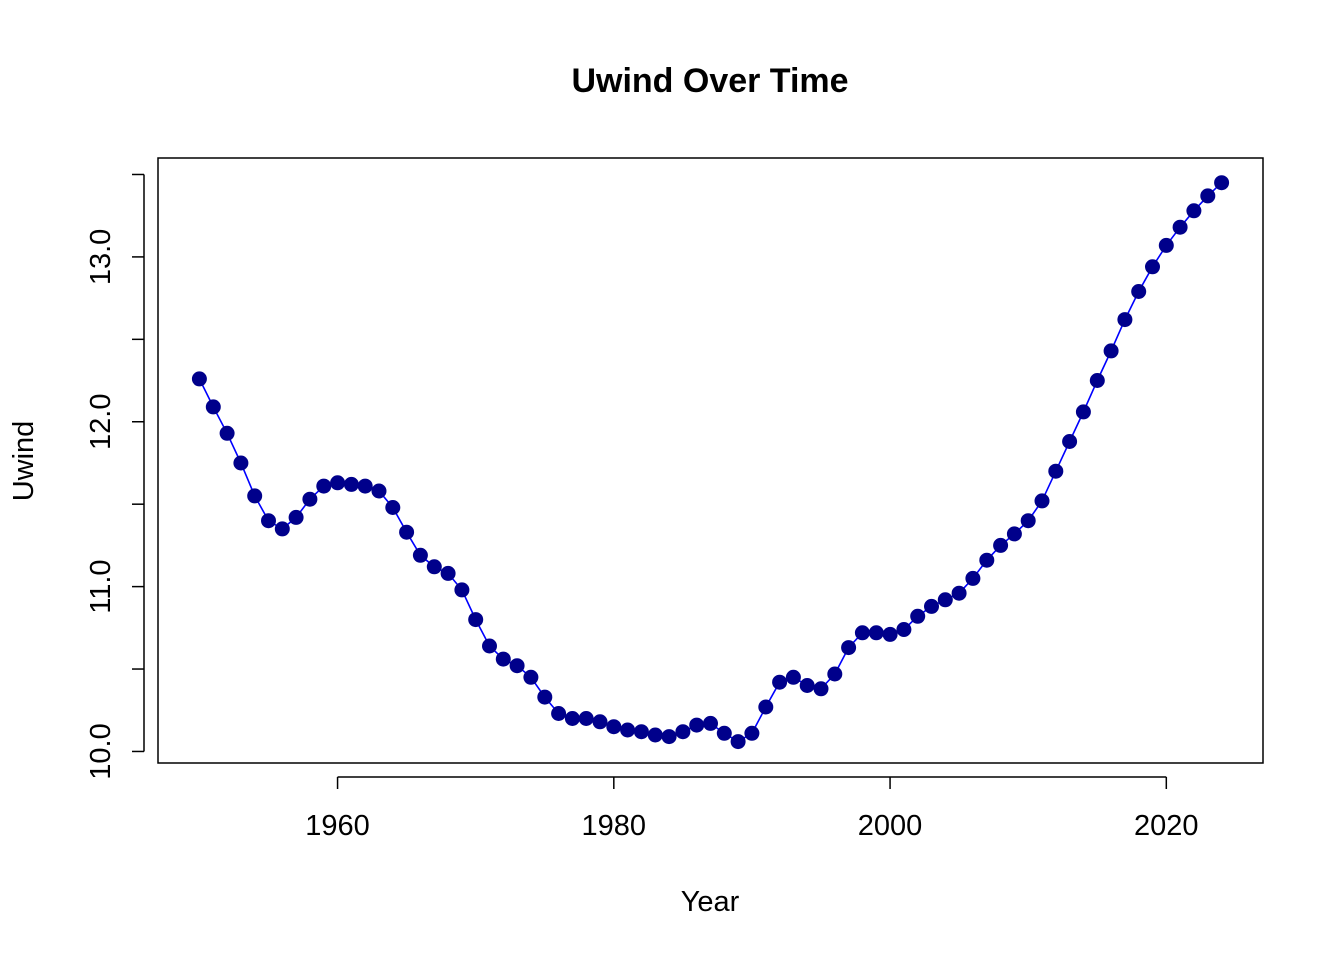 The width and height of the screenshot is (1344, 960). Describe the element at coordinates (101, 751) in the screenshot. I see `y-tick-label: 10.0` at that location.